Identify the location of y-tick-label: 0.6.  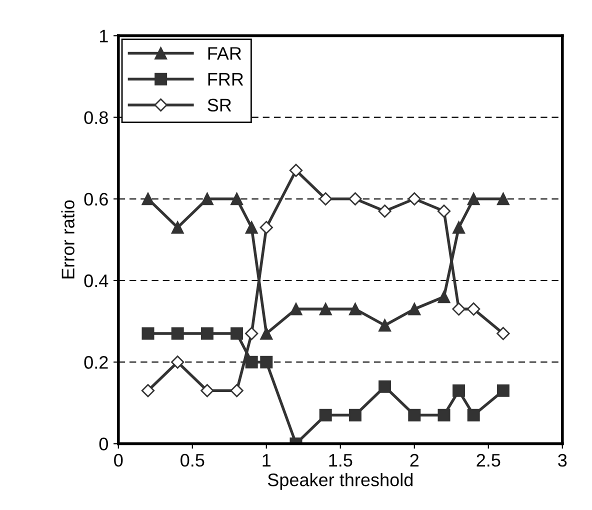
(96, 199).